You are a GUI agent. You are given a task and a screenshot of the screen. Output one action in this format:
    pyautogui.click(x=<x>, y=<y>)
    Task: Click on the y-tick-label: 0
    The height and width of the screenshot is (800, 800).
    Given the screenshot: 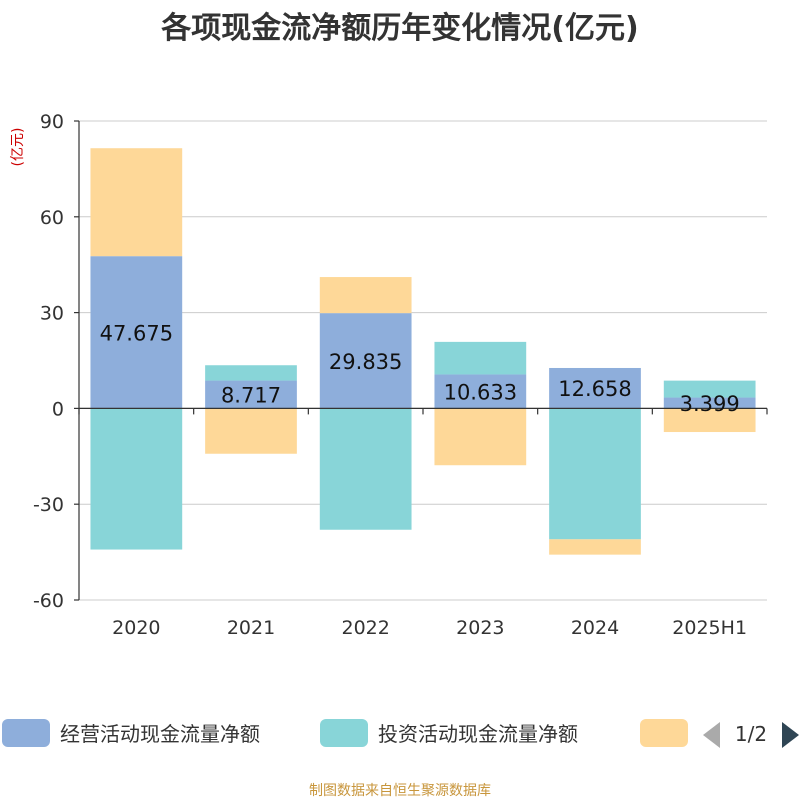 What is the action you would take?
    pyautogui.click(x=58, y=409)
    